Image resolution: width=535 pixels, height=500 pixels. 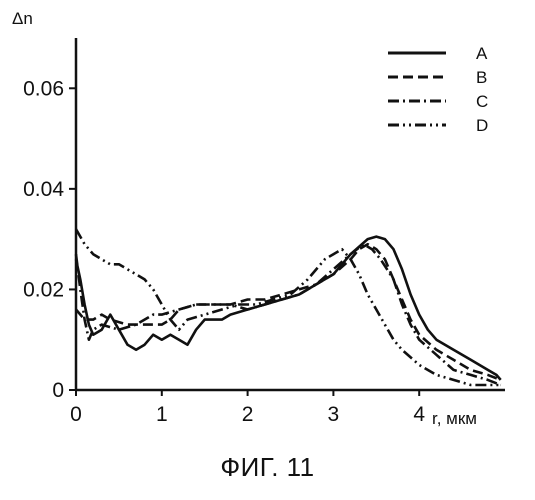 What do you see at coordinates (22, 18) in the screenshot?
I see `y-axis-label: Δn` at bounding box center [22, 18].